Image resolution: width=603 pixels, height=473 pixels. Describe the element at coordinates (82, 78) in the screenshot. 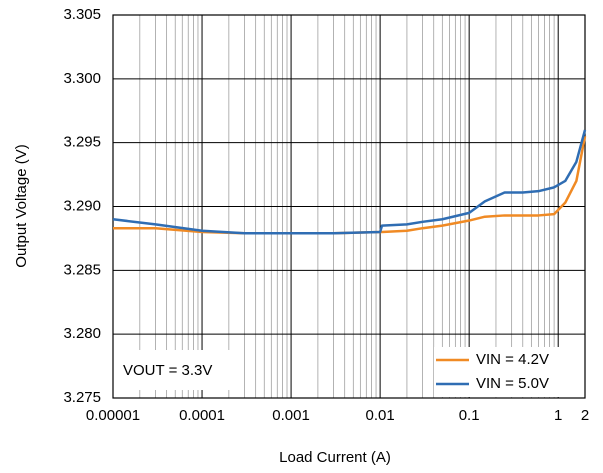

I see `y-tick-label: 3.300` at that location.